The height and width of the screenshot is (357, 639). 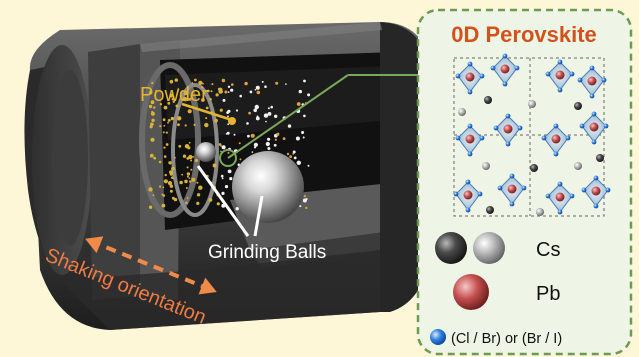 What do you see at coordinates (268, 187) in the screenshot?
I see `grinding-ball` at bounding box center [268, 187].